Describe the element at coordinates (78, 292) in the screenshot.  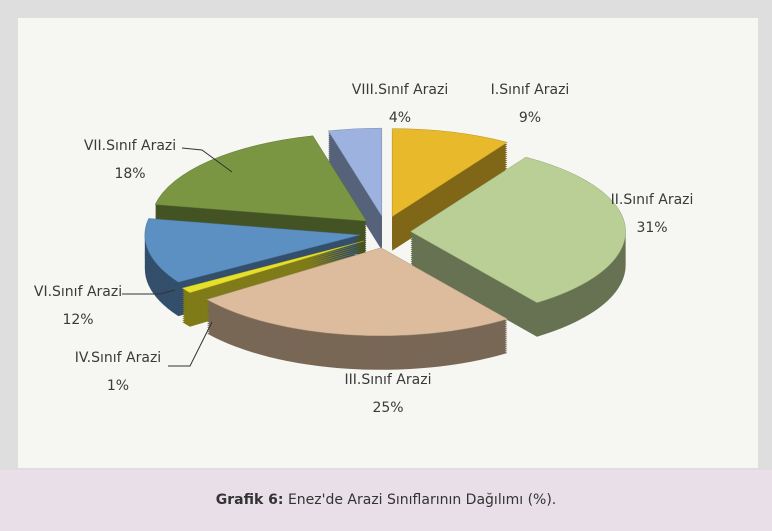
I see `slice-label: VI.Sınıf Arazi` at that location.